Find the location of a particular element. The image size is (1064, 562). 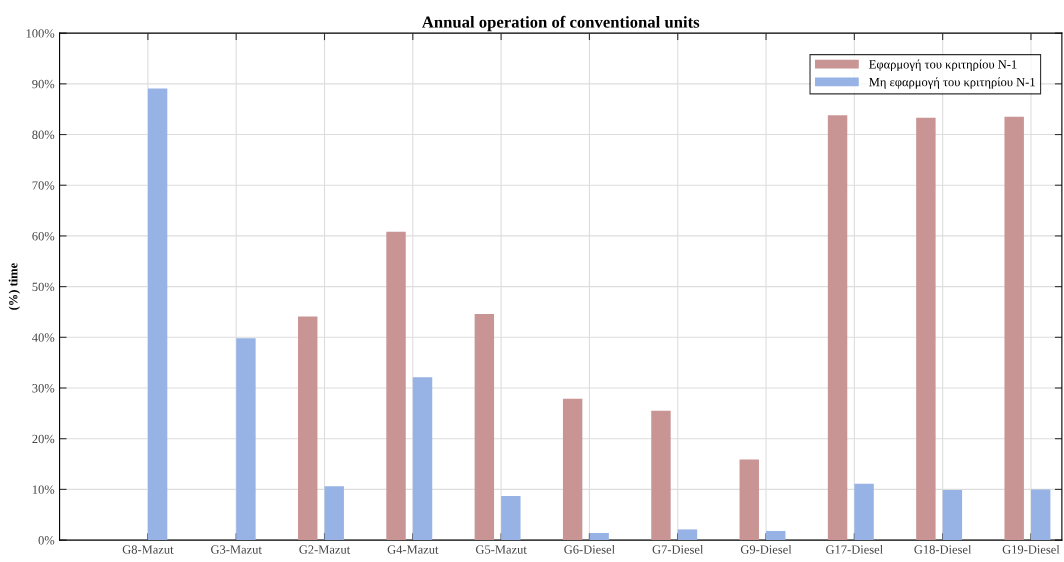

x-tick-label: G2-Mazut is located at coordinates (325, 549).